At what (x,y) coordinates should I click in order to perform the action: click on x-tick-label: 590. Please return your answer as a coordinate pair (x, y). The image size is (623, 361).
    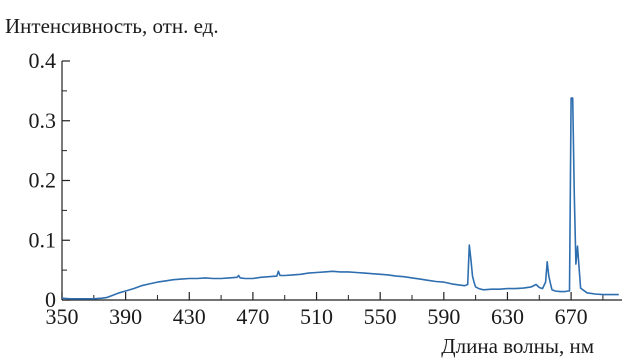
    Looking at the image, I should click on (443, 316).